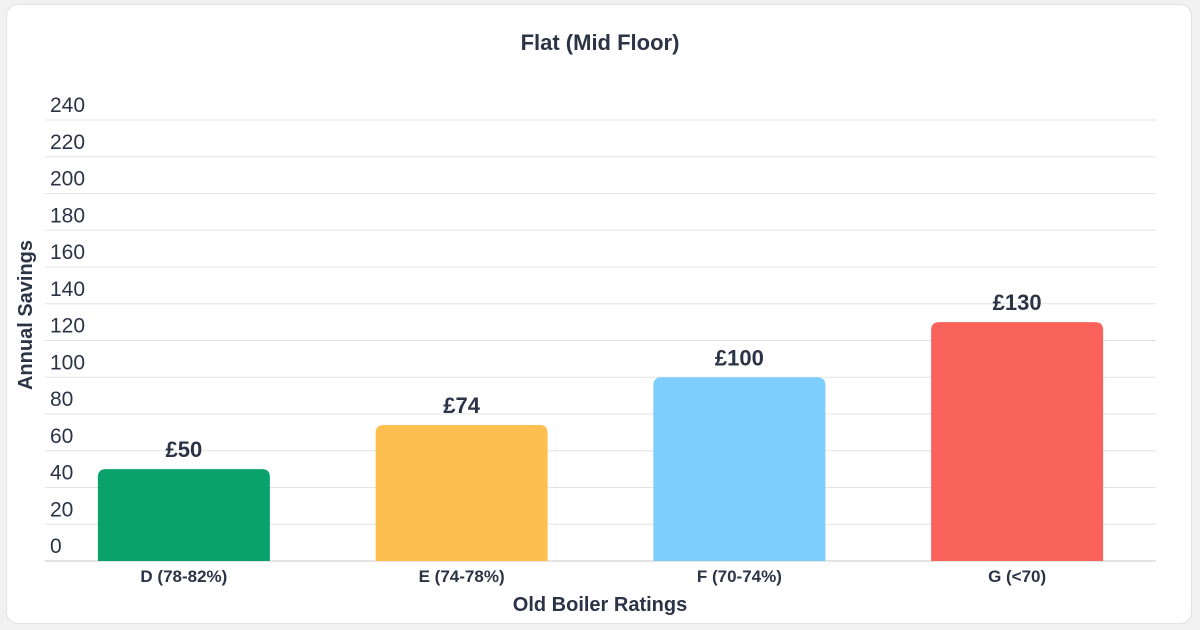 This screenshot has height=630, width=1200. Describe the element at coordinates (61, 399) in the screenshot. I see `y-tick-label: 80` at that location.